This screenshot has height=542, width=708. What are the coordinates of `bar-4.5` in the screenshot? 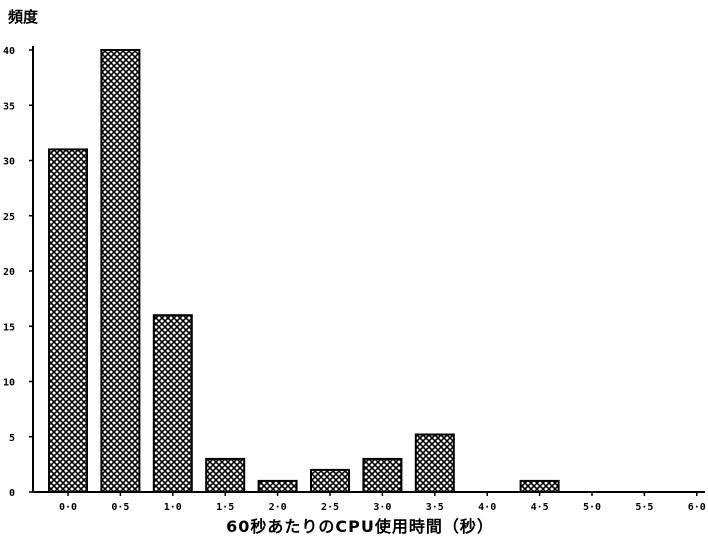 It's located at (539, 486).